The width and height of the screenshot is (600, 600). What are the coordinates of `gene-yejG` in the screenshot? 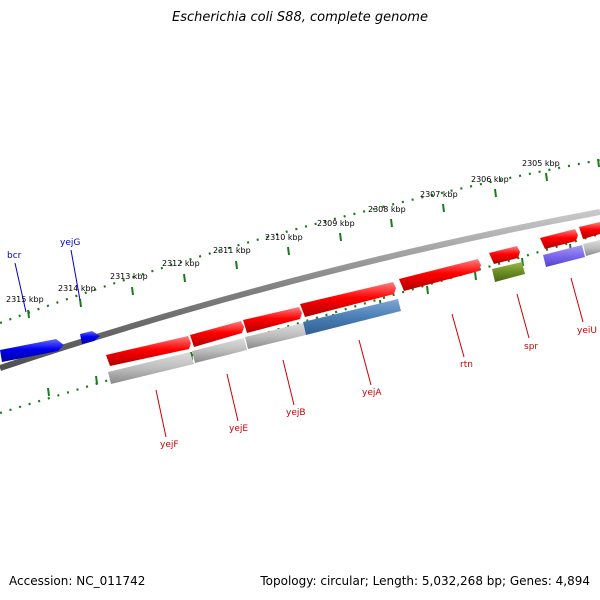 It's located at (90, 337).